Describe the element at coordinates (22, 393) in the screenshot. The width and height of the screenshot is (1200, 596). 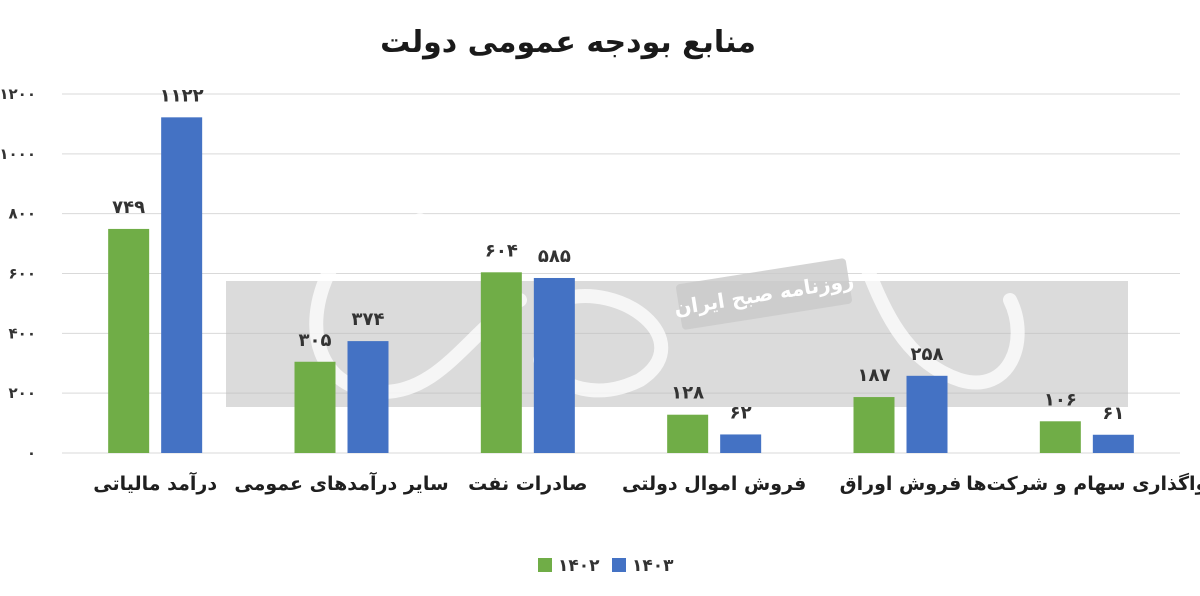
I see `y-tick-label: ۲۰۰` at that location.